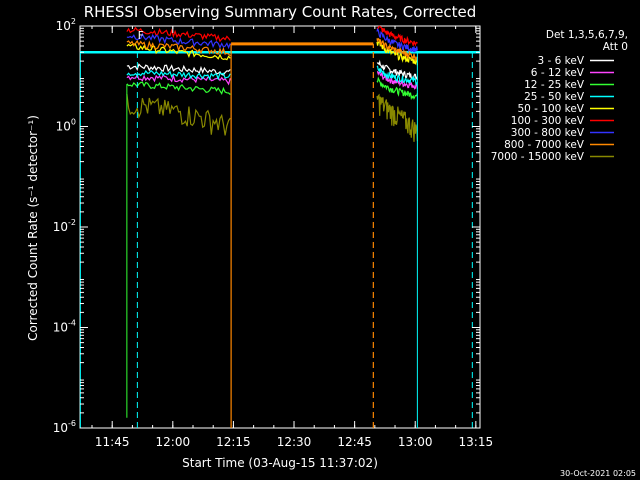 Image resolution: width=640 pixels, height=480 pixels. Describe the element at coordinates (294, 442) in the screenshot. I see `x-tick-label: 12:30` at that location.